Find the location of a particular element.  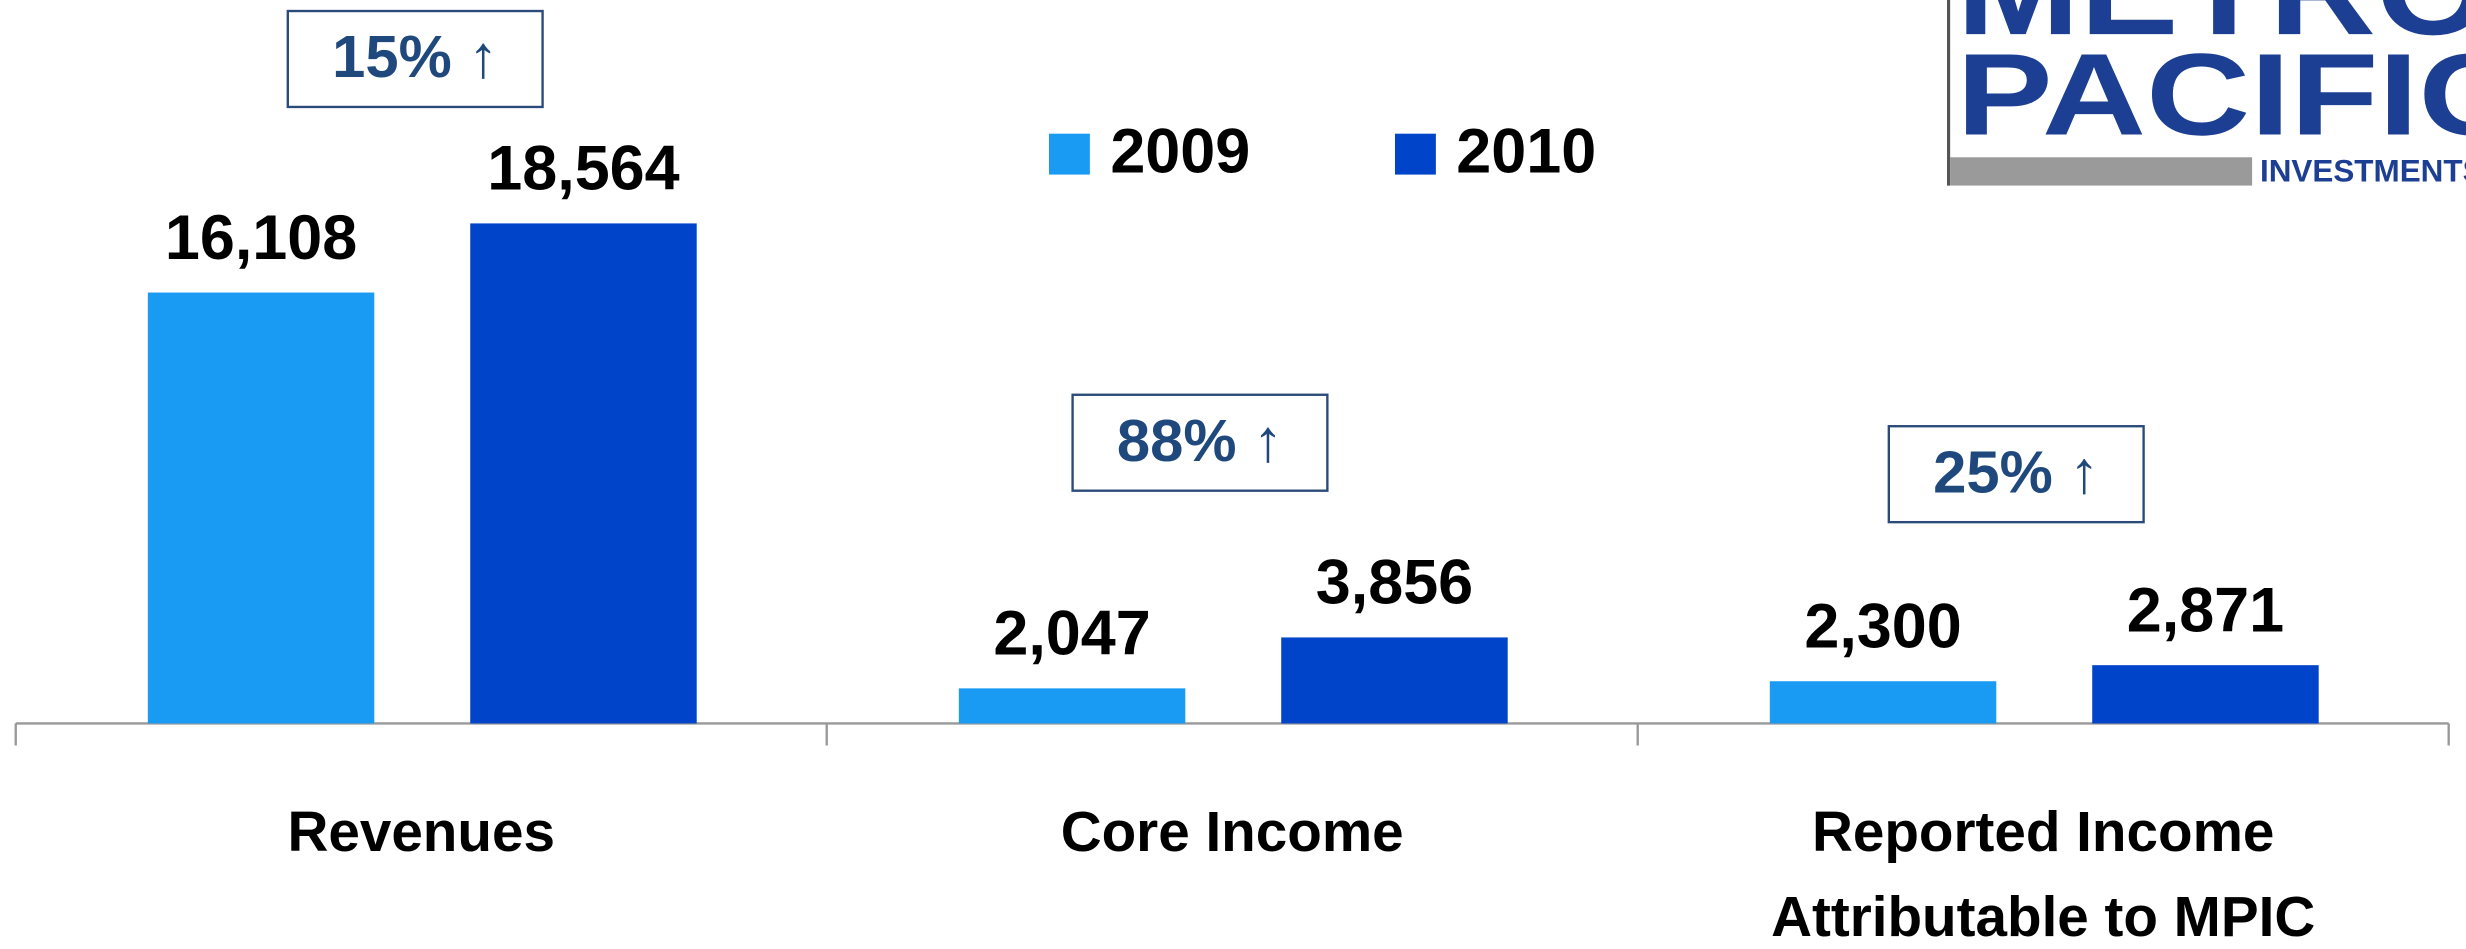

x-tick-label: Revenues is located at coordinates (421, 831).